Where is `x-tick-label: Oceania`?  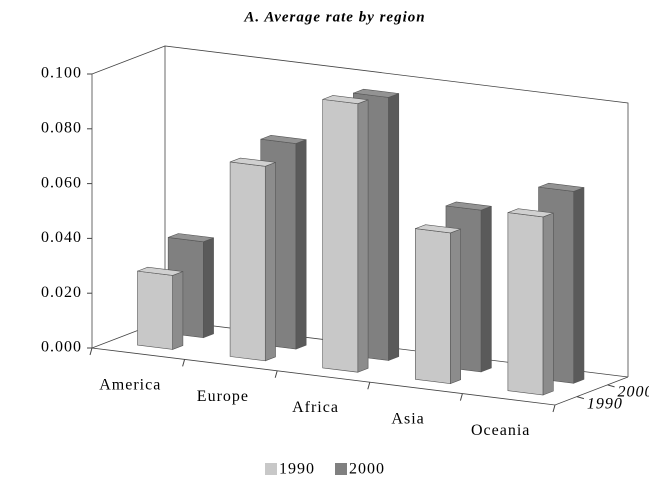
x-tick-label: Oceania is located at coordinates (500, 430).